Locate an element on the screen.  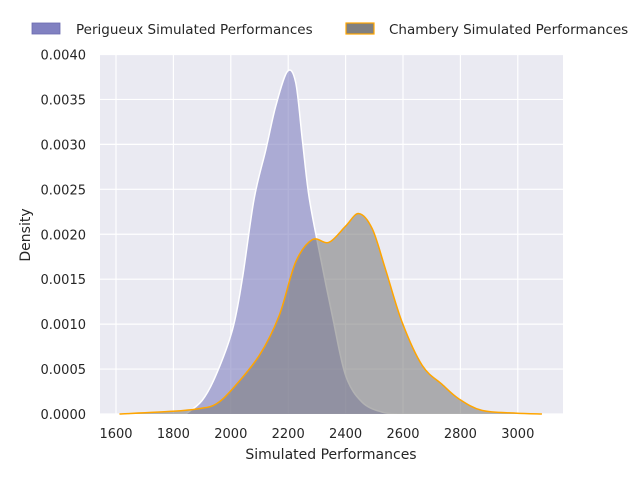
y-tick-label: 0.0010 is located at coordinates (64, 325).